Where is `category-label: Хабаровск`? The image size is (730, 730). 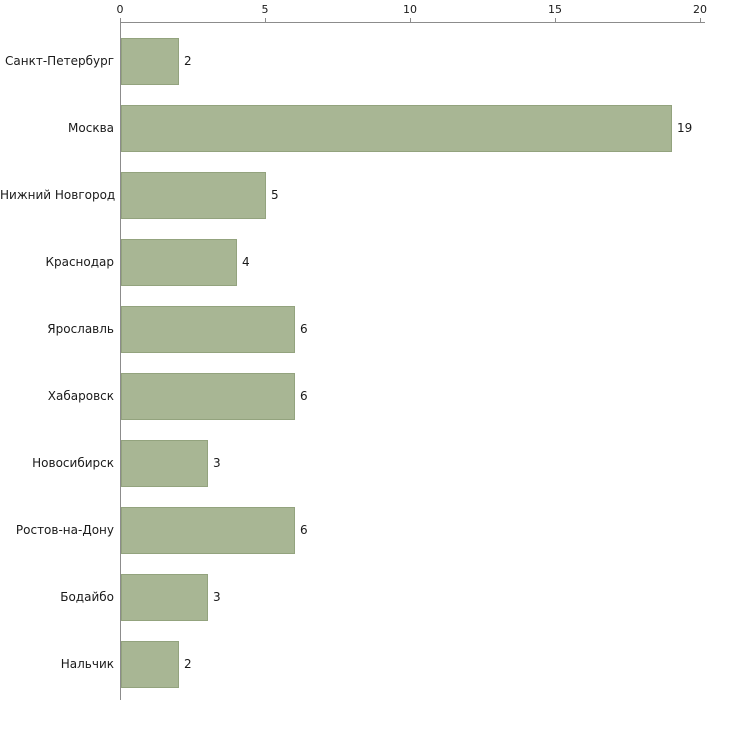 category-label: Хабаровск is located at coordinates (80, 396).